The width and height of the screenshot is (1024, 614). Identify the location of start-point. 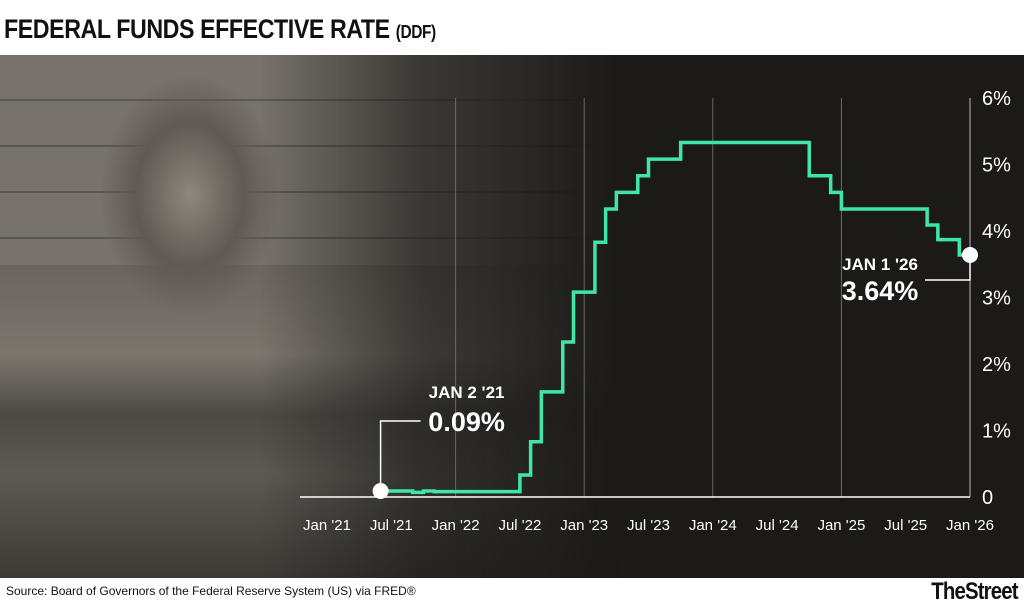
(380, 491).